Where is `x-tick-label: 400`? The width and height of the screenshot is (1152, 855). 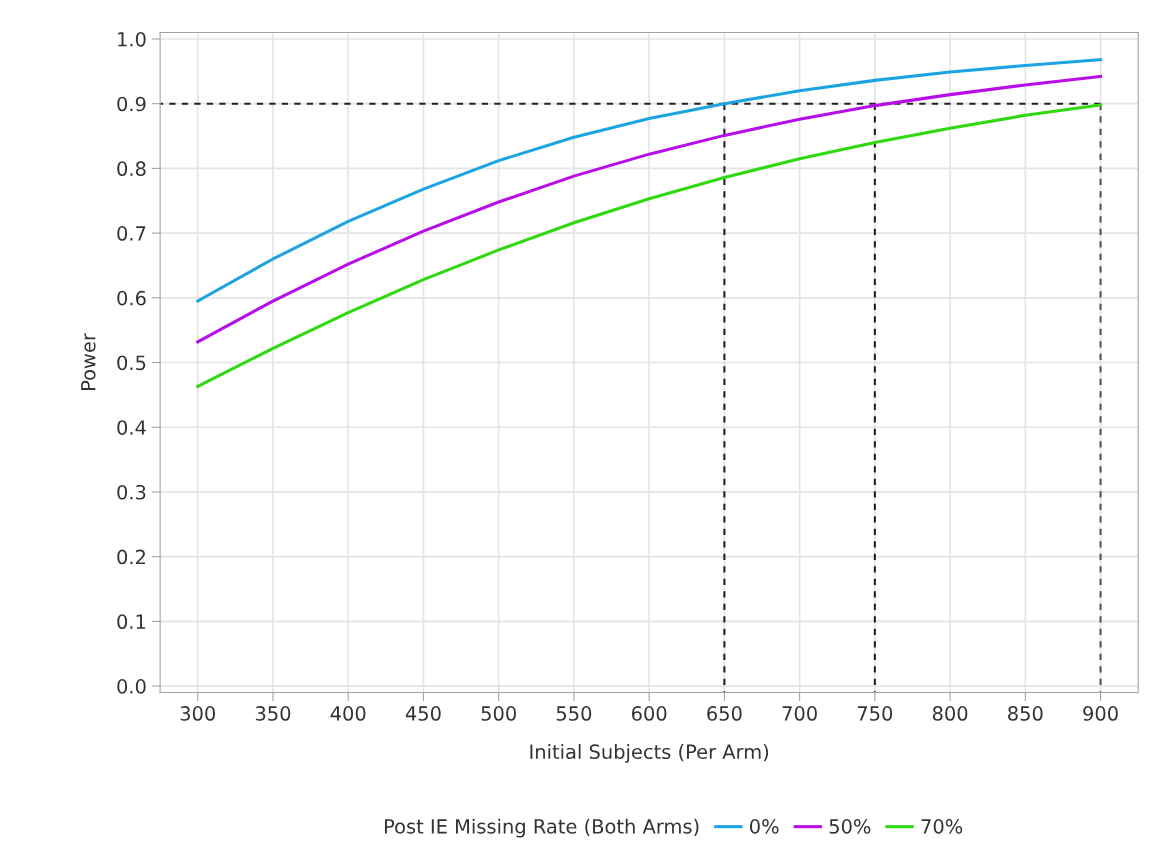 x-tick-label: 400 is located at coordinates (348, 713).